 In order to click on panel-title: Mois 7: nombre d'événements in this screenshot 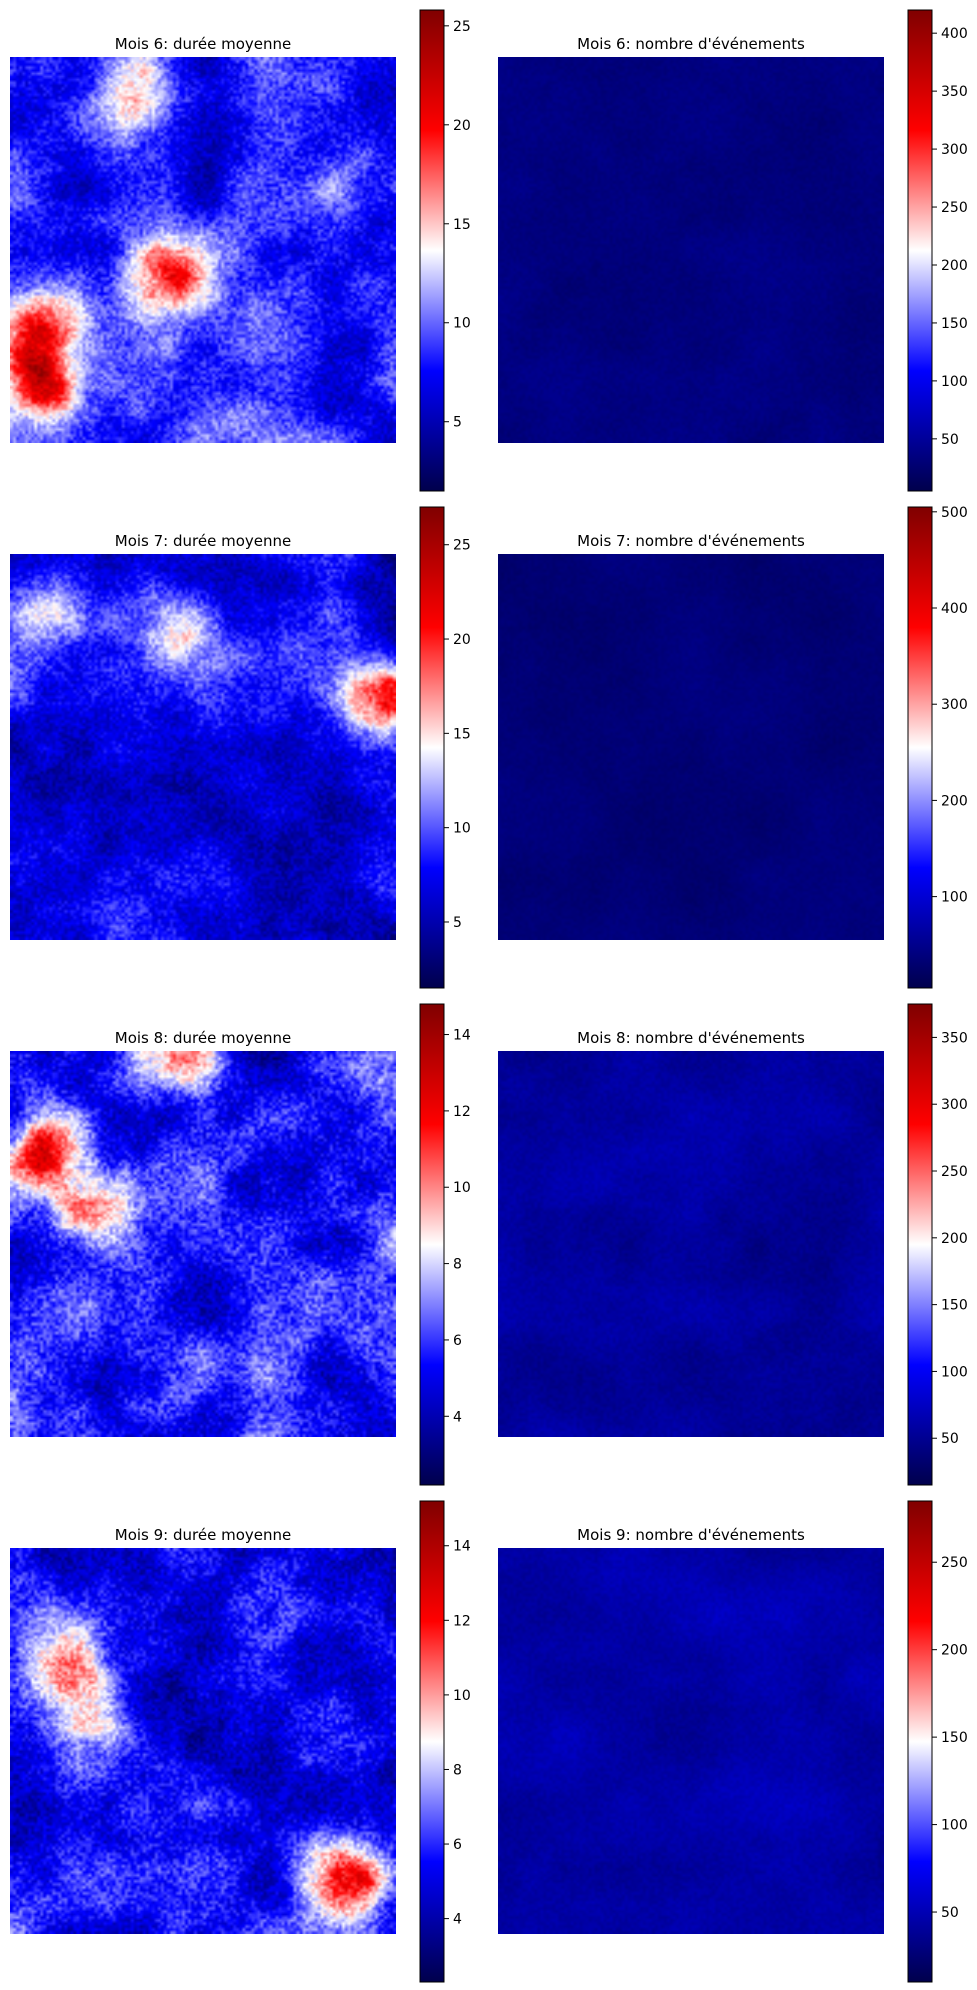, I will do `click(691, 541)`.